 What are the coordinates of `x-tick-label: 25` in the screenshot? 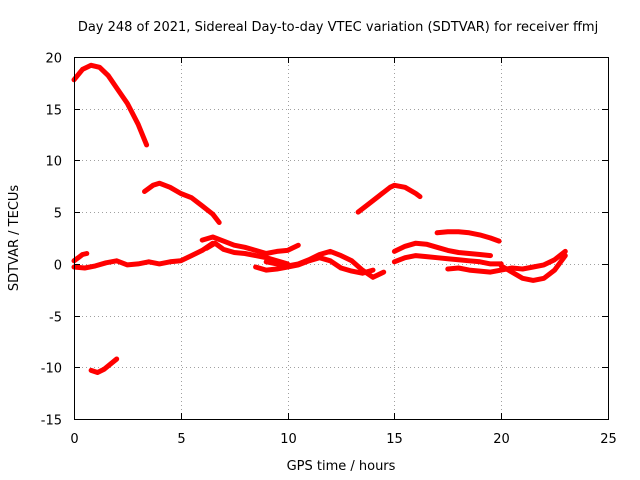 It's located at (608, 439).